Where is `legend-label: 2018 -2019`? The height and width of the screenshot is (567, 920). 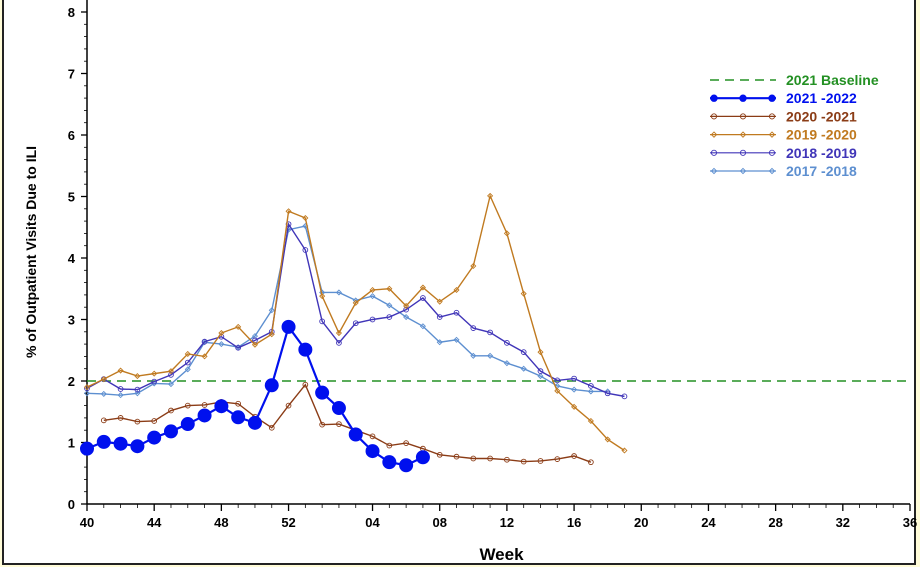 legend-label: 2018 -2019 is located at coordinates (821, 153).